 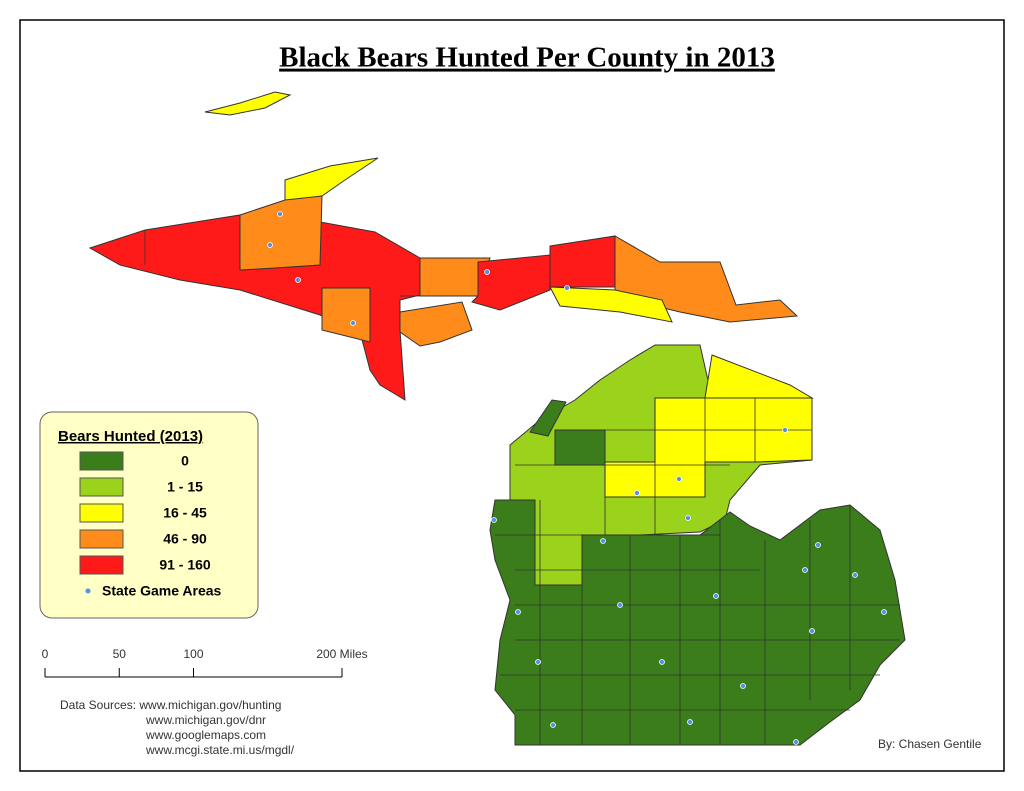 I want to click on source-line: www.googlemaps.com, so click(x=205, y=735).